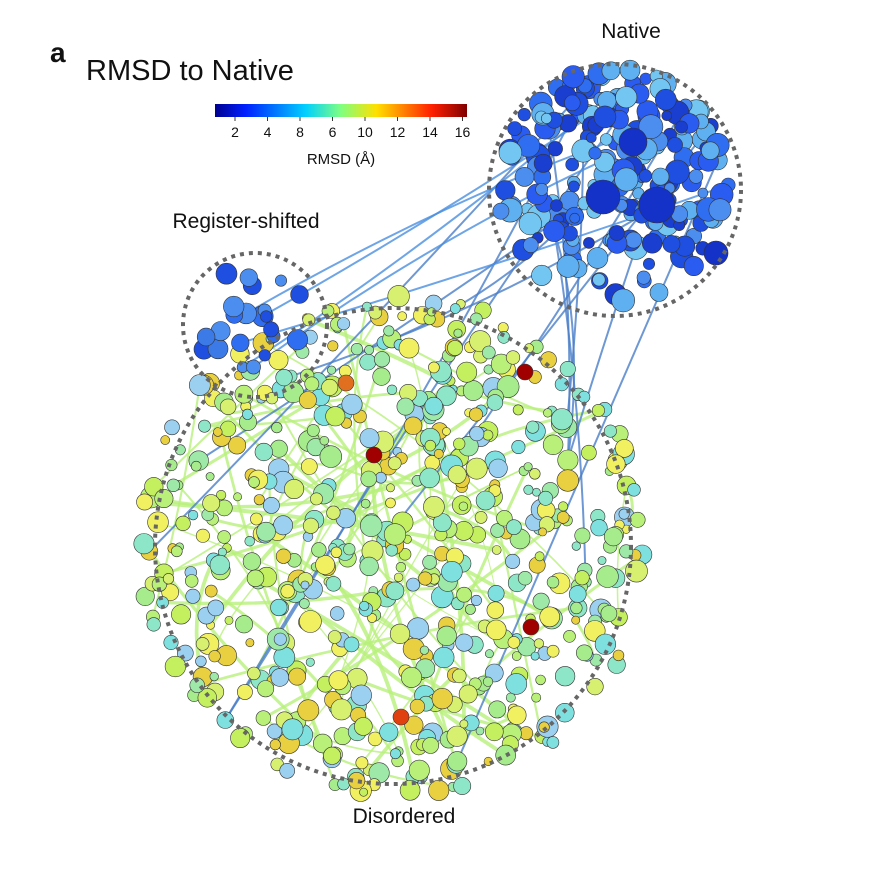 The width and height of the screenshot is (887, 896). What do you see at coordinates (341, 110) in the screenshot?
I see `colorbar` at bounding box center [341, 110].